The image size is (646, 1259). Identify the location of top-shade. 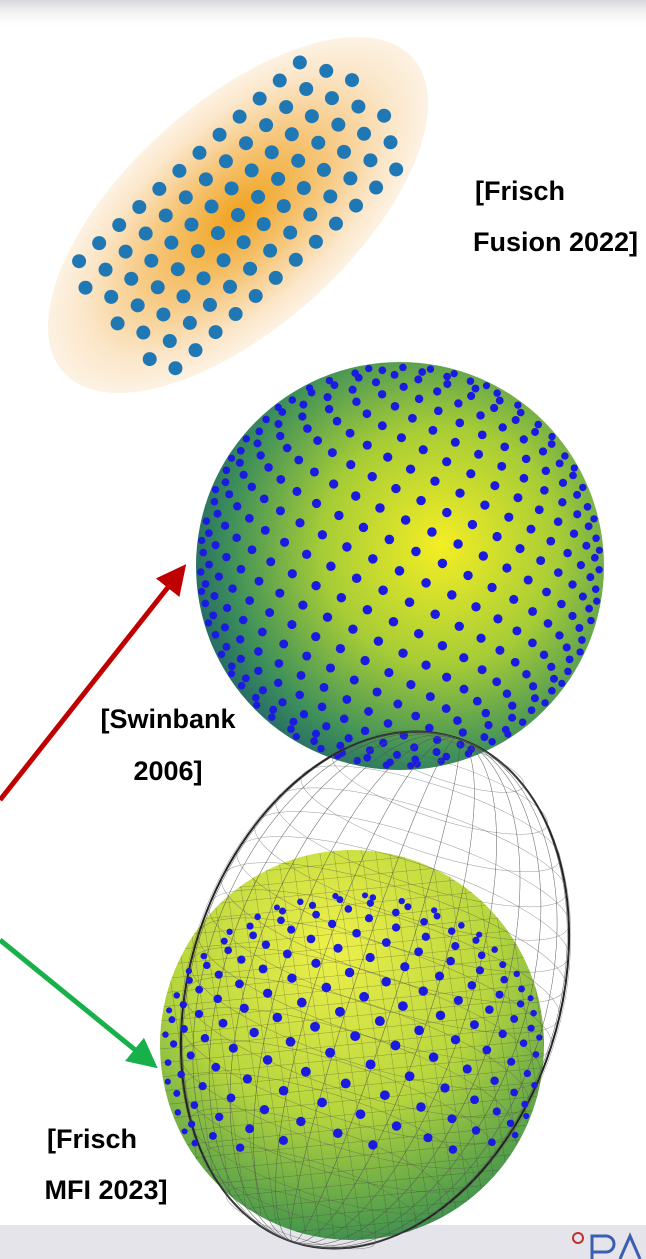
(323, 15).